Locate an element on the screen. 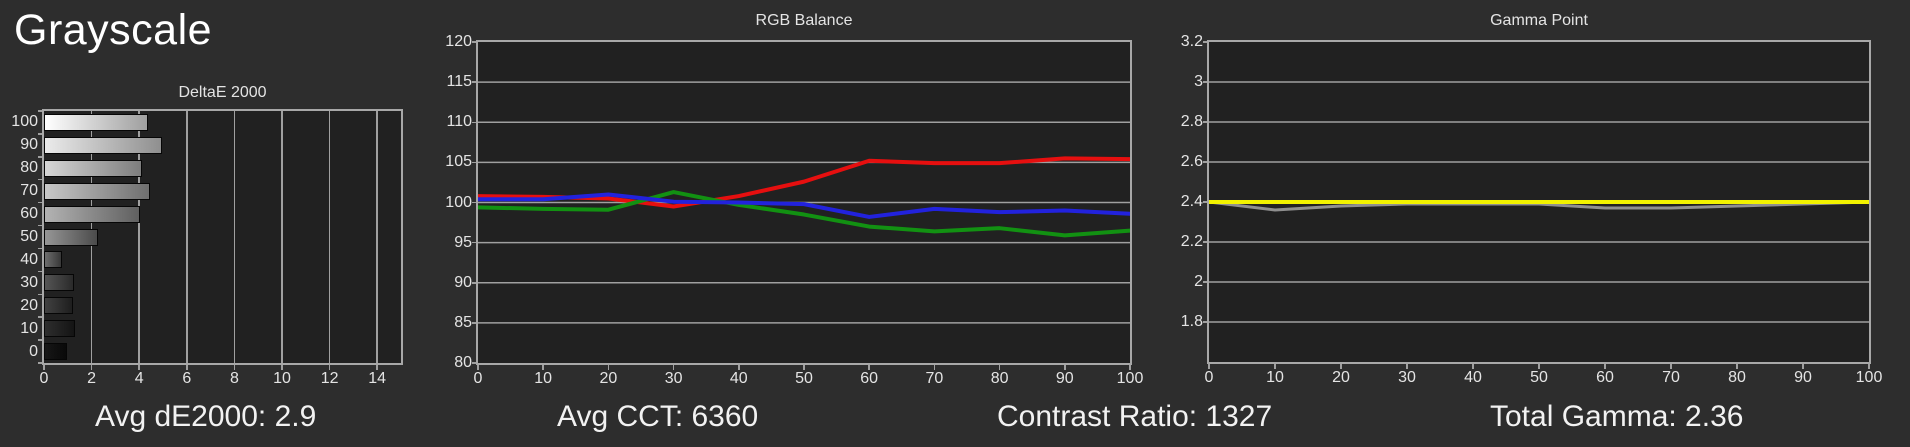  rgb-balance-ytick-label-95: 95 is located at coordinates (463, 242).